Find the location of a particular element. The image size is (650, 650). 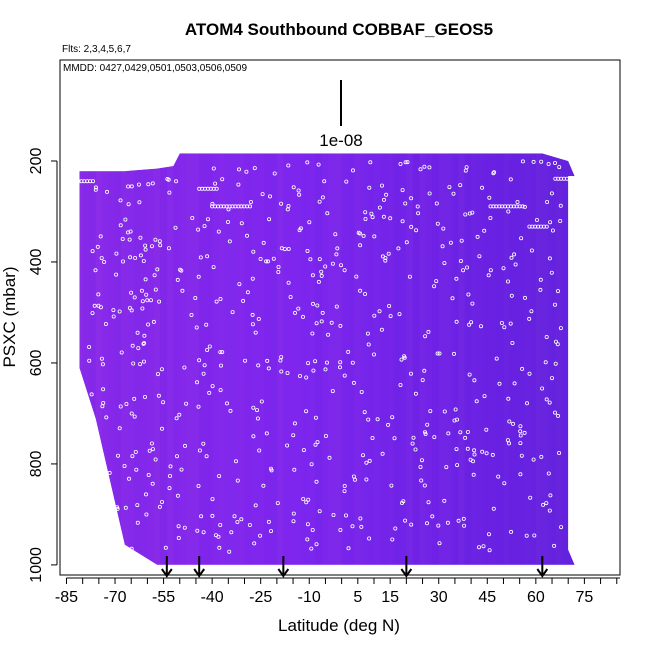

x-tick-label: -85 is located at coordinates (66, 597).